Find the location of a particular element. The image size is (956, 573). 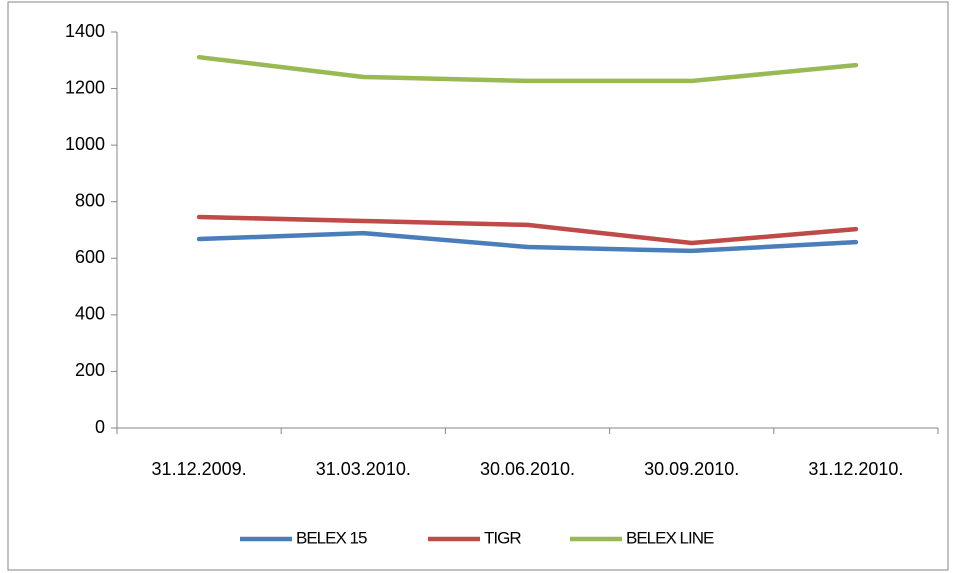

y-tick-label: 600 is located at coordinates (90, 257).